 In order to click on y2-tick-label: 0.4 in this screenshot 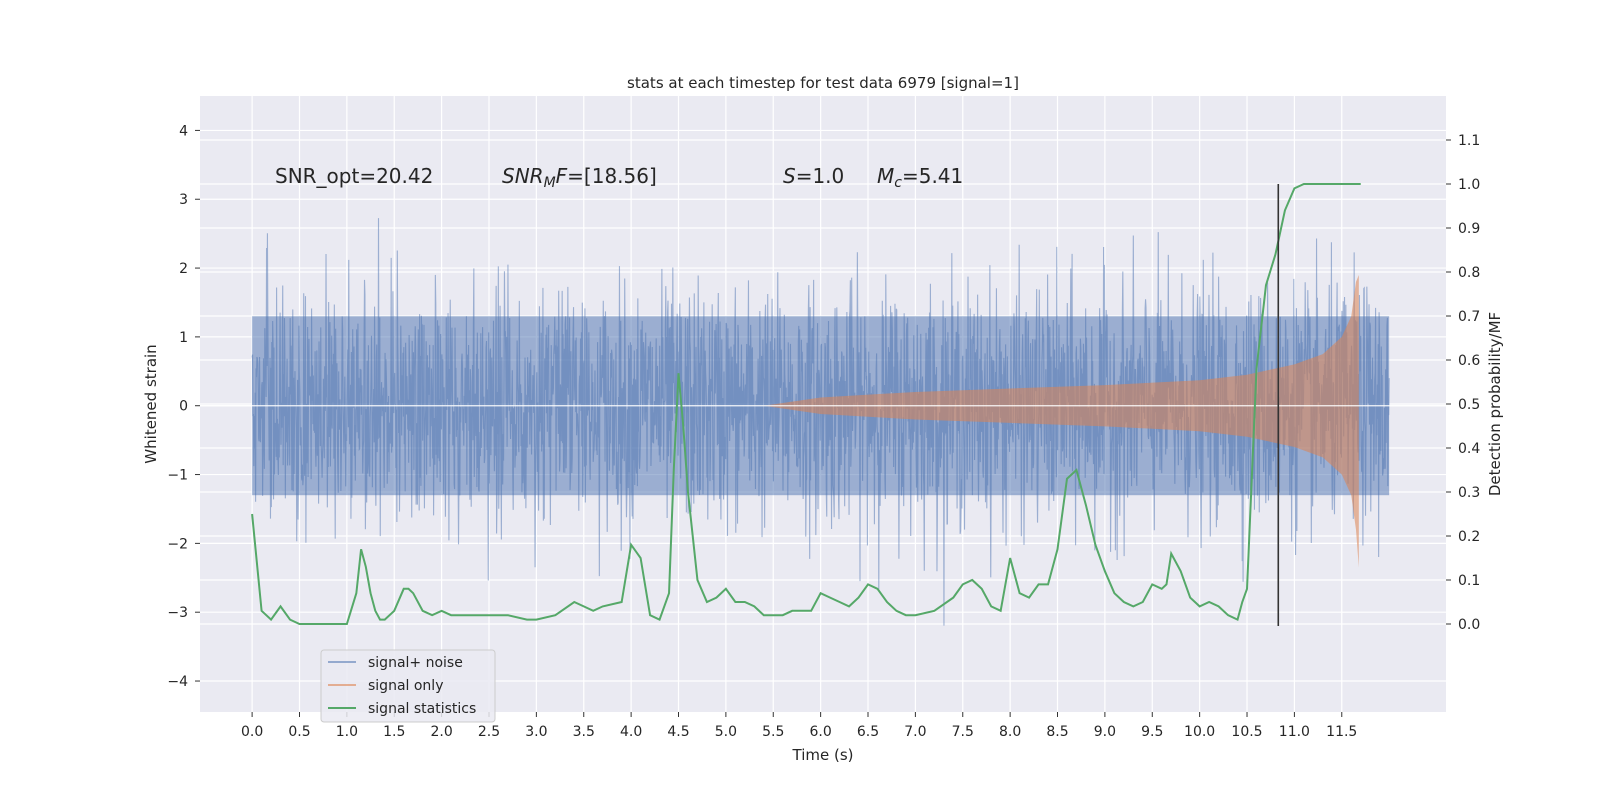, I will do `click(1469, 449)`.